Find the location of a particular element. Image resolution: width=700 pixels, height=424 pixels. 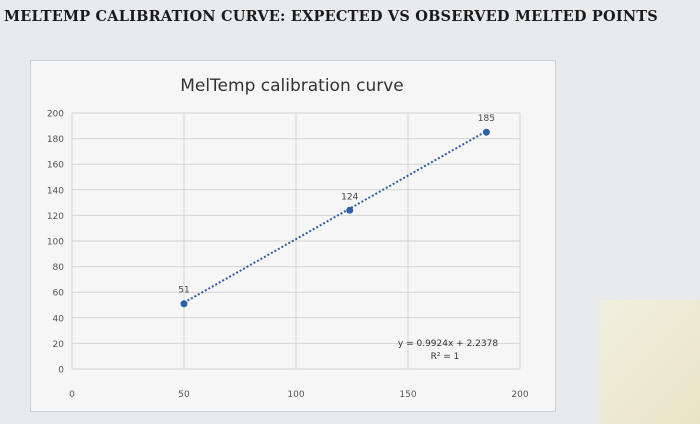

x-tick-label: 0 is located at coordinates (72, 395).